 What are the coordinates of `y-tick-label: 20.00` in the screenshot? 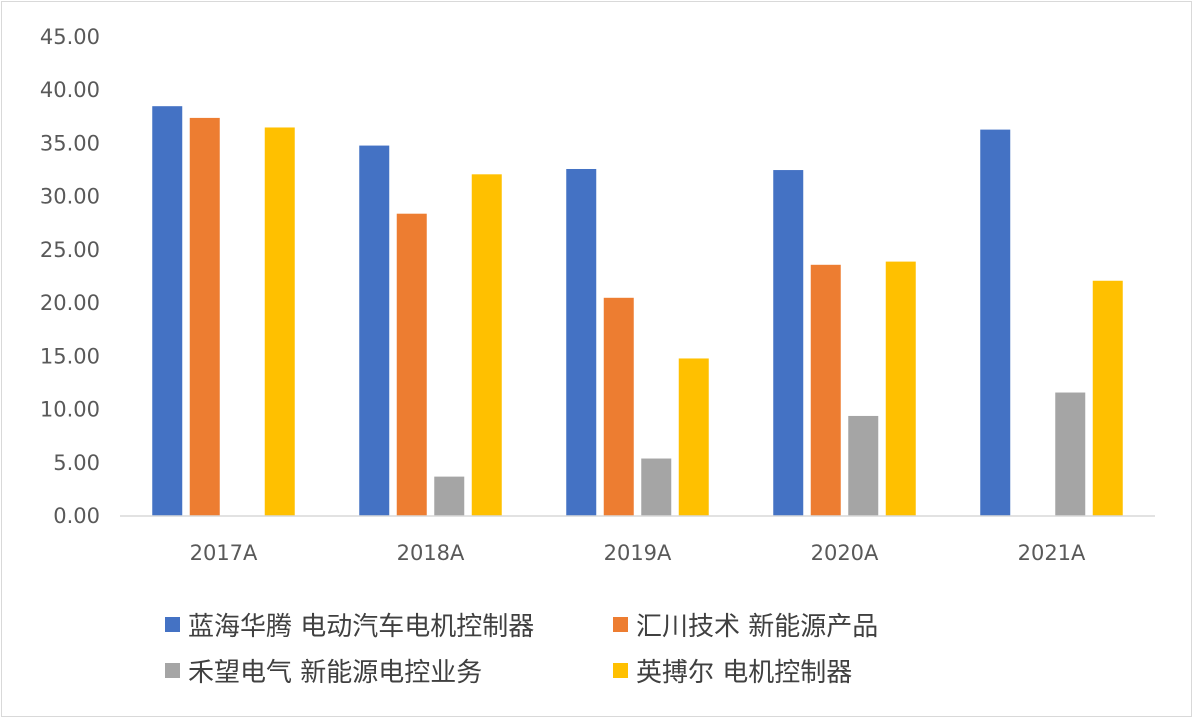 It's located at (70, 303).